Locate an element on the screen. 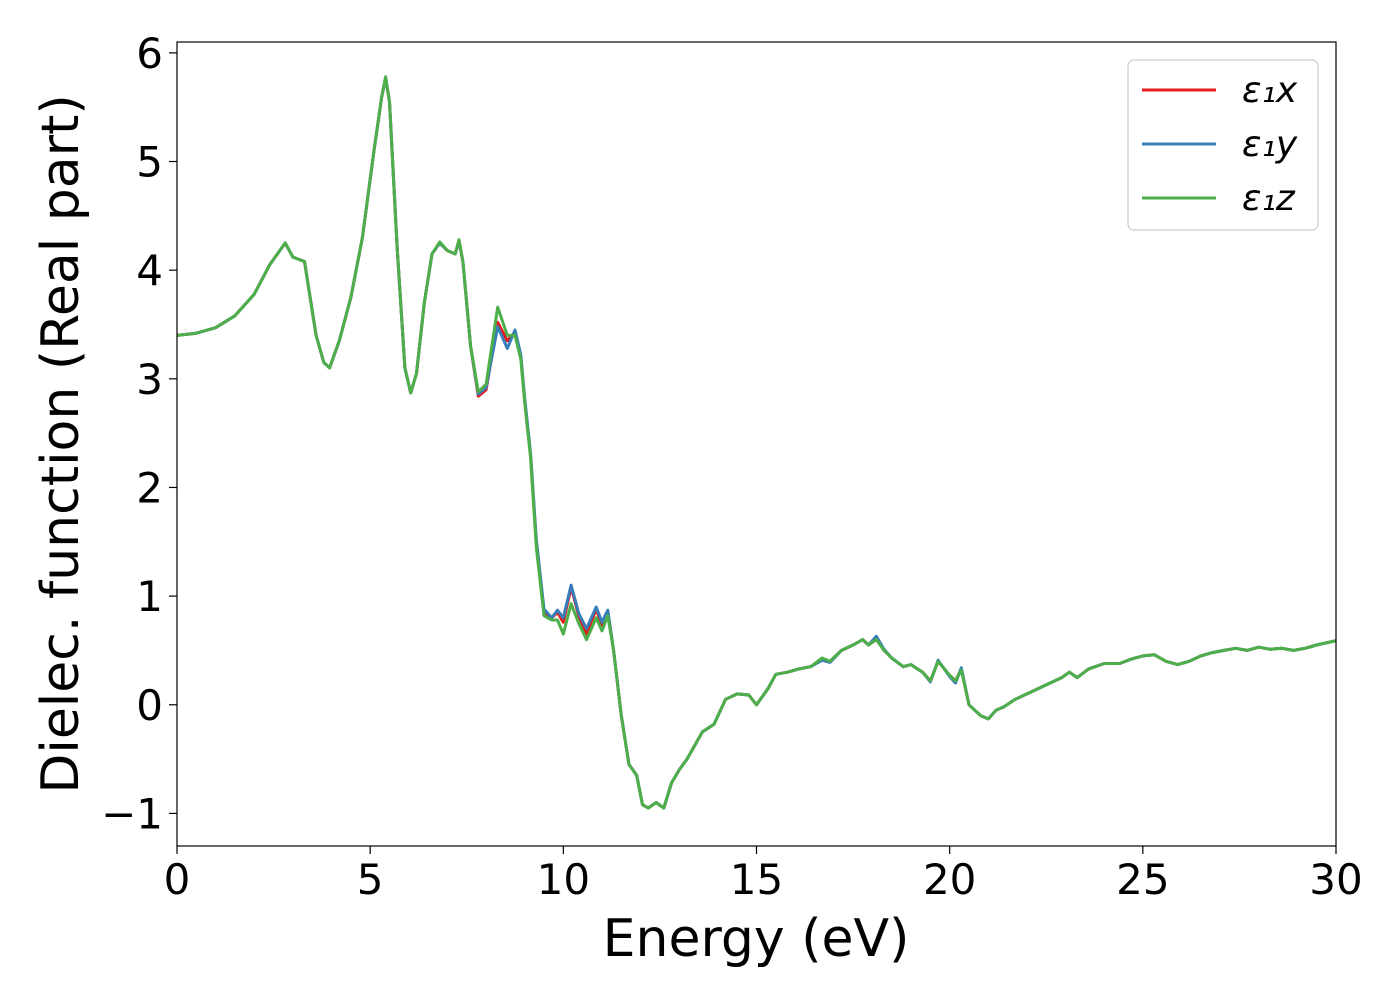 The height and width of the screenshot is (1000, 1400). x-tick-label: 20 is located at coordinates (949, 879).